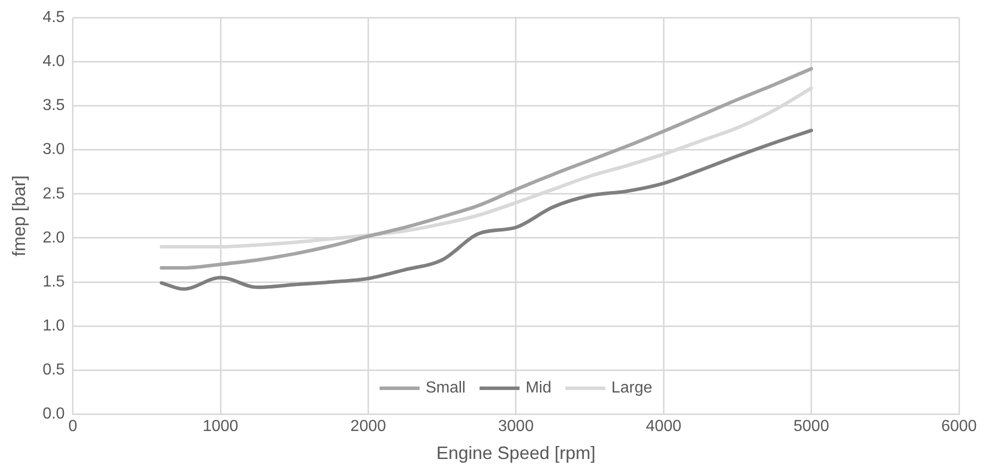 Image resolution: width=989 pixels, height=474 pixels. What do you see at coordinates (516, 453) in the screenshot?
I see `x-axis-title: Engine Speed [rpm]` at bounding box center [516, 453].